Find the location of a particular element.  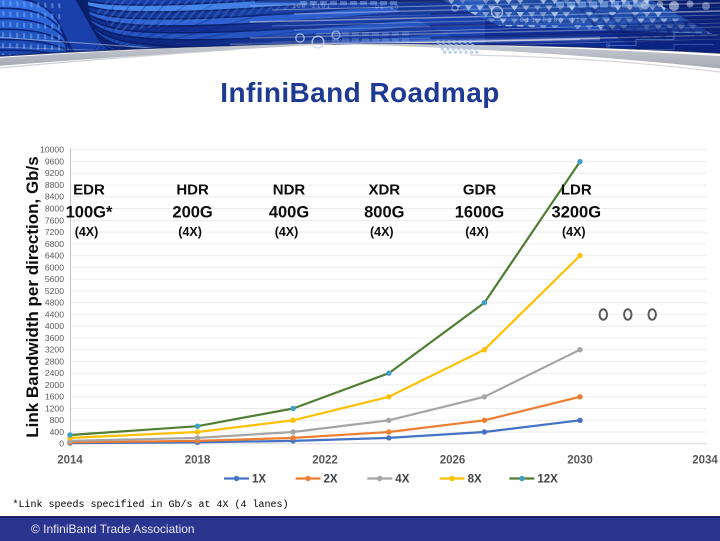

svg-text: EDR is located at coordinates (89, 190).